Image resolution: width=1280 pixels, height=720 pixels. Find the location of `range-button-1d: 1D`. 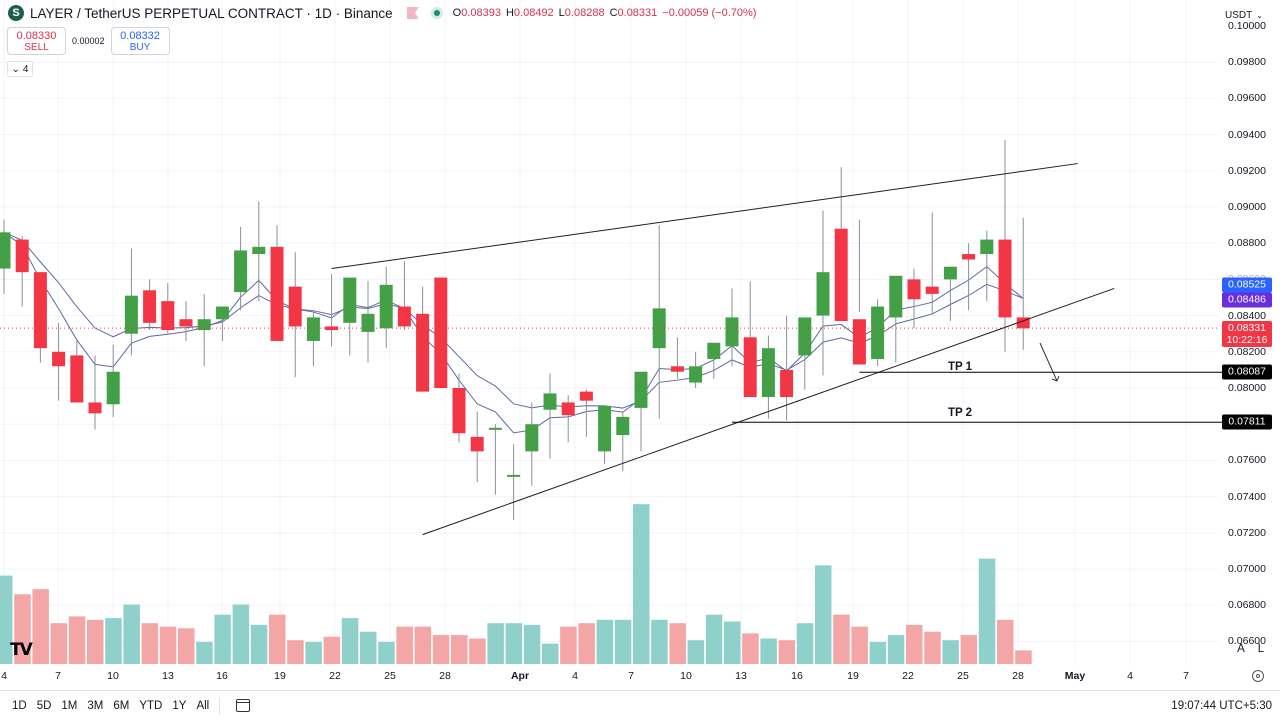

range-button-1d: 1D is located at coordinates (19, 705).